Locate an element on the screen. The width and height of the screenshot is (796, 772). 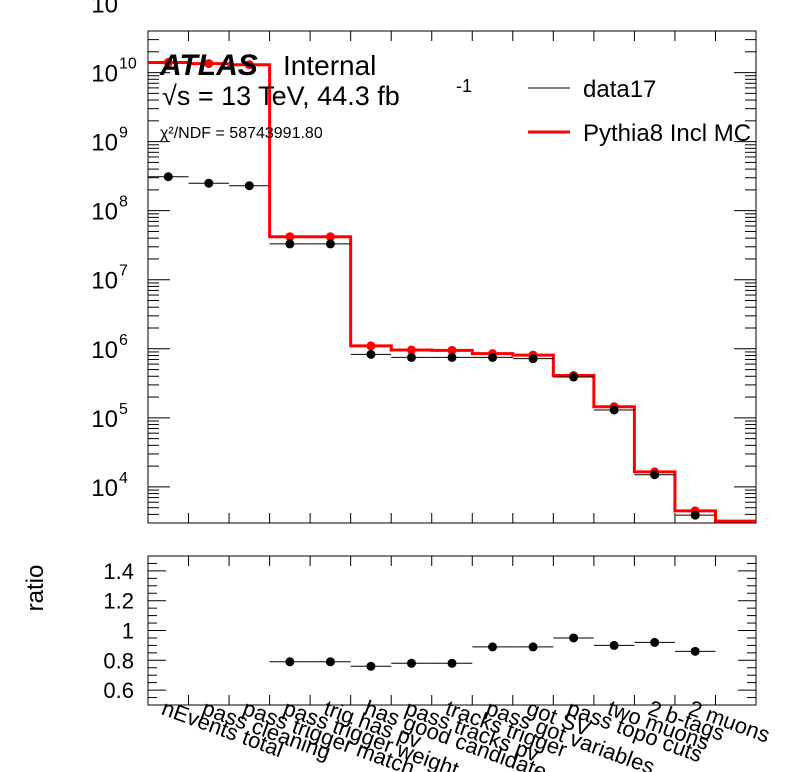
ratio-plot-frame is located at coordinates (452, 630).